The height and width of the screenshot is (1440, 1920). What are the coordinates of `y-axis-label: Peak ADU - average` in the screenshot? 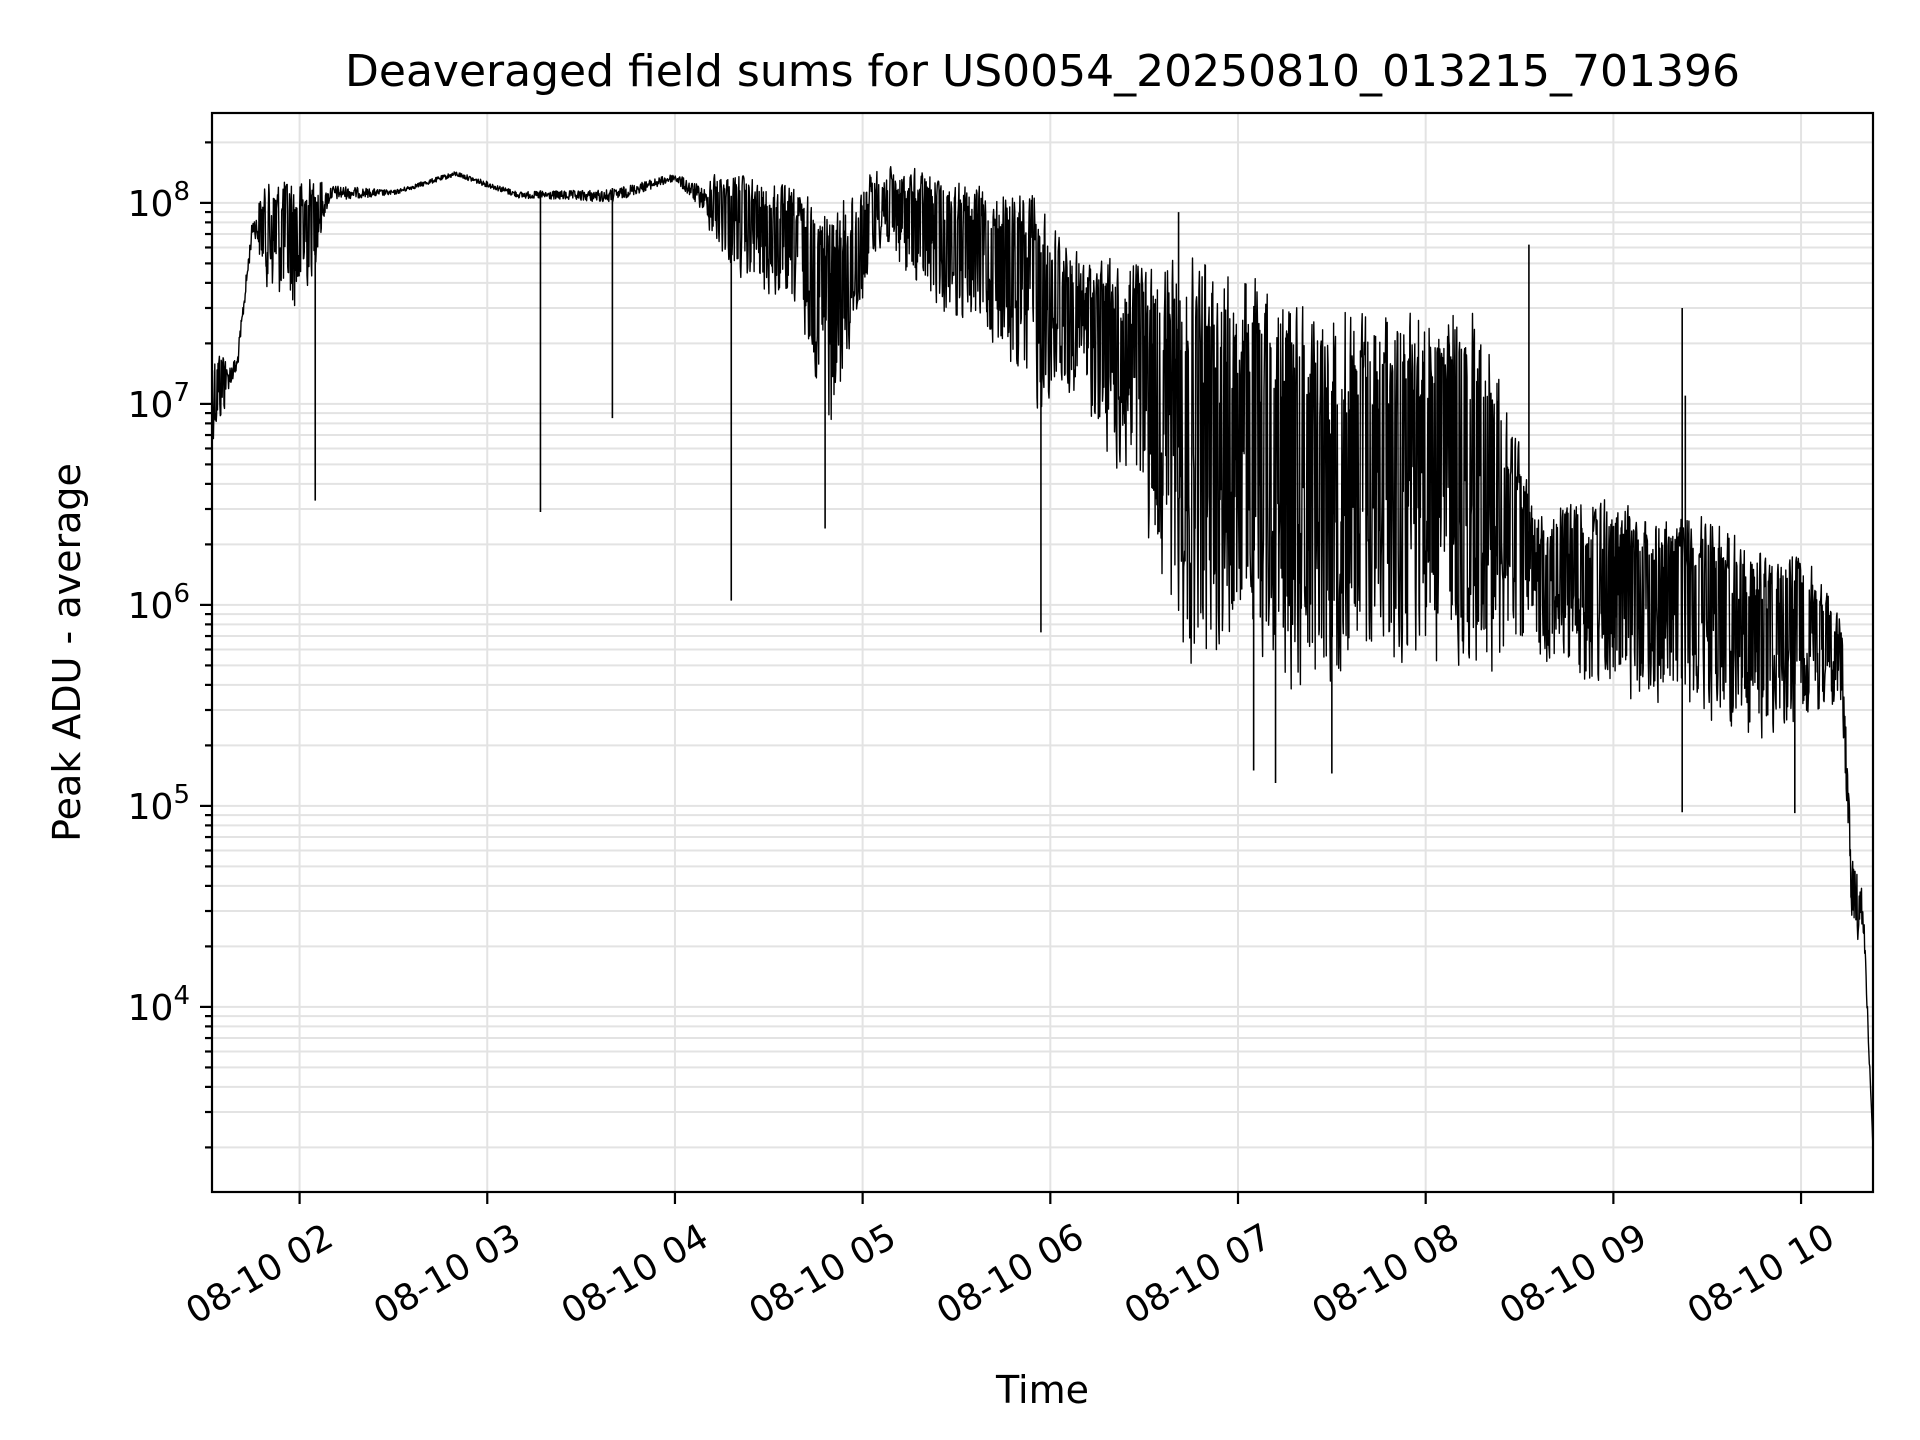 It's located at (67, 652).